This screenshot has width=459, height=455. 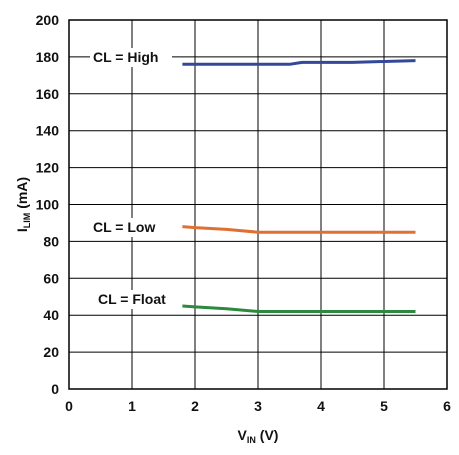 I want to click on x-axis-label: VIN (V), so click(x=258, y=436).